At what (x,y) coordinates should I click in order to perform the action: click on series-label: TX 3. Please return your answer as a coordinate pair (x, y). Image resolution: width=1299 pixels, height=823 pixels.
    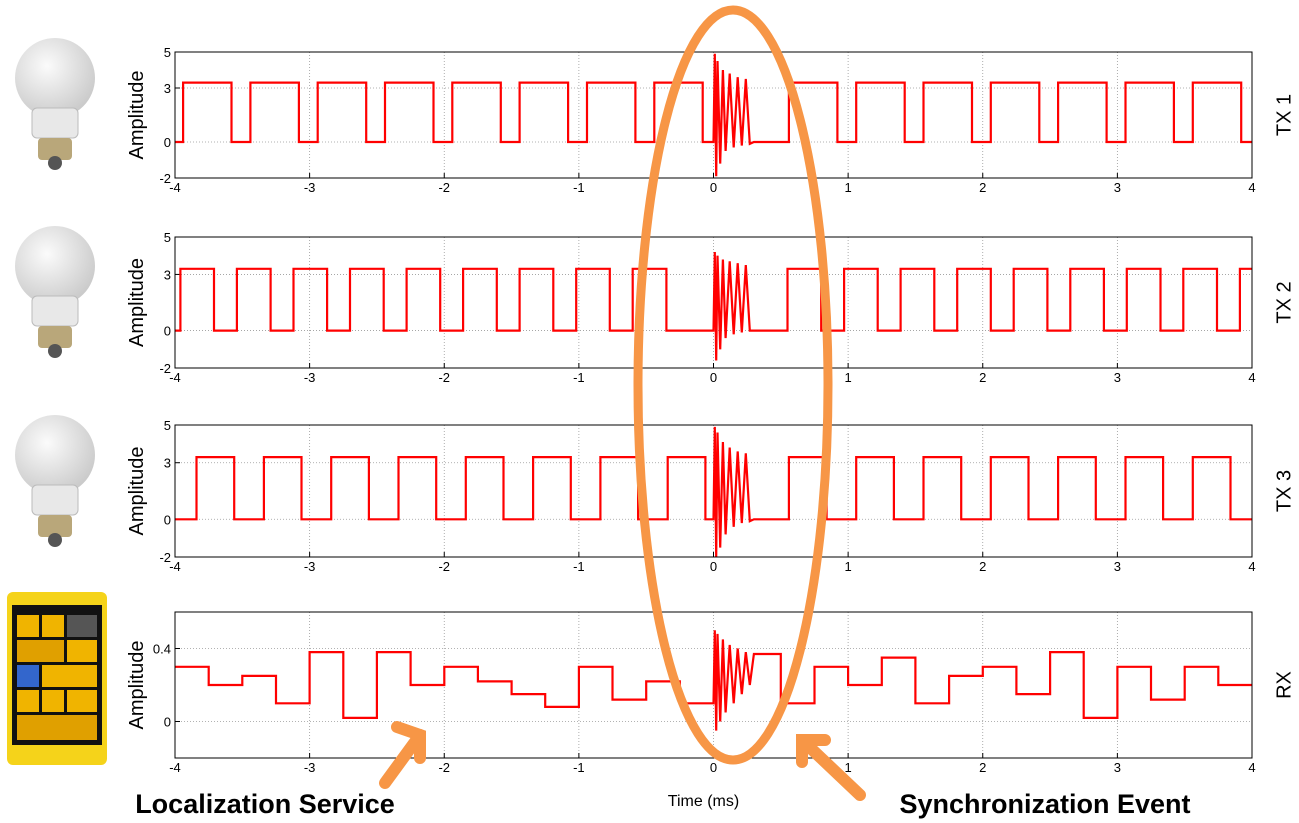
    Looking at the image, I should click on (1284, 491).